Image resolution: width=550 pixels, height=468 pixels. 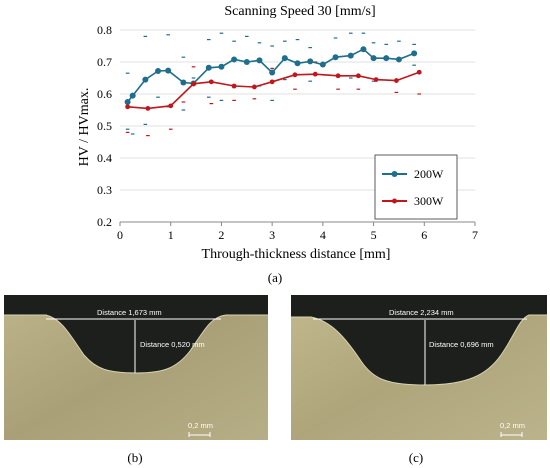 What do you see at coordinates (299, 11) in the screenshot?
I see `chart-title: Scanning Speed 30 [mm/s]` at bounding box center [299, 11].